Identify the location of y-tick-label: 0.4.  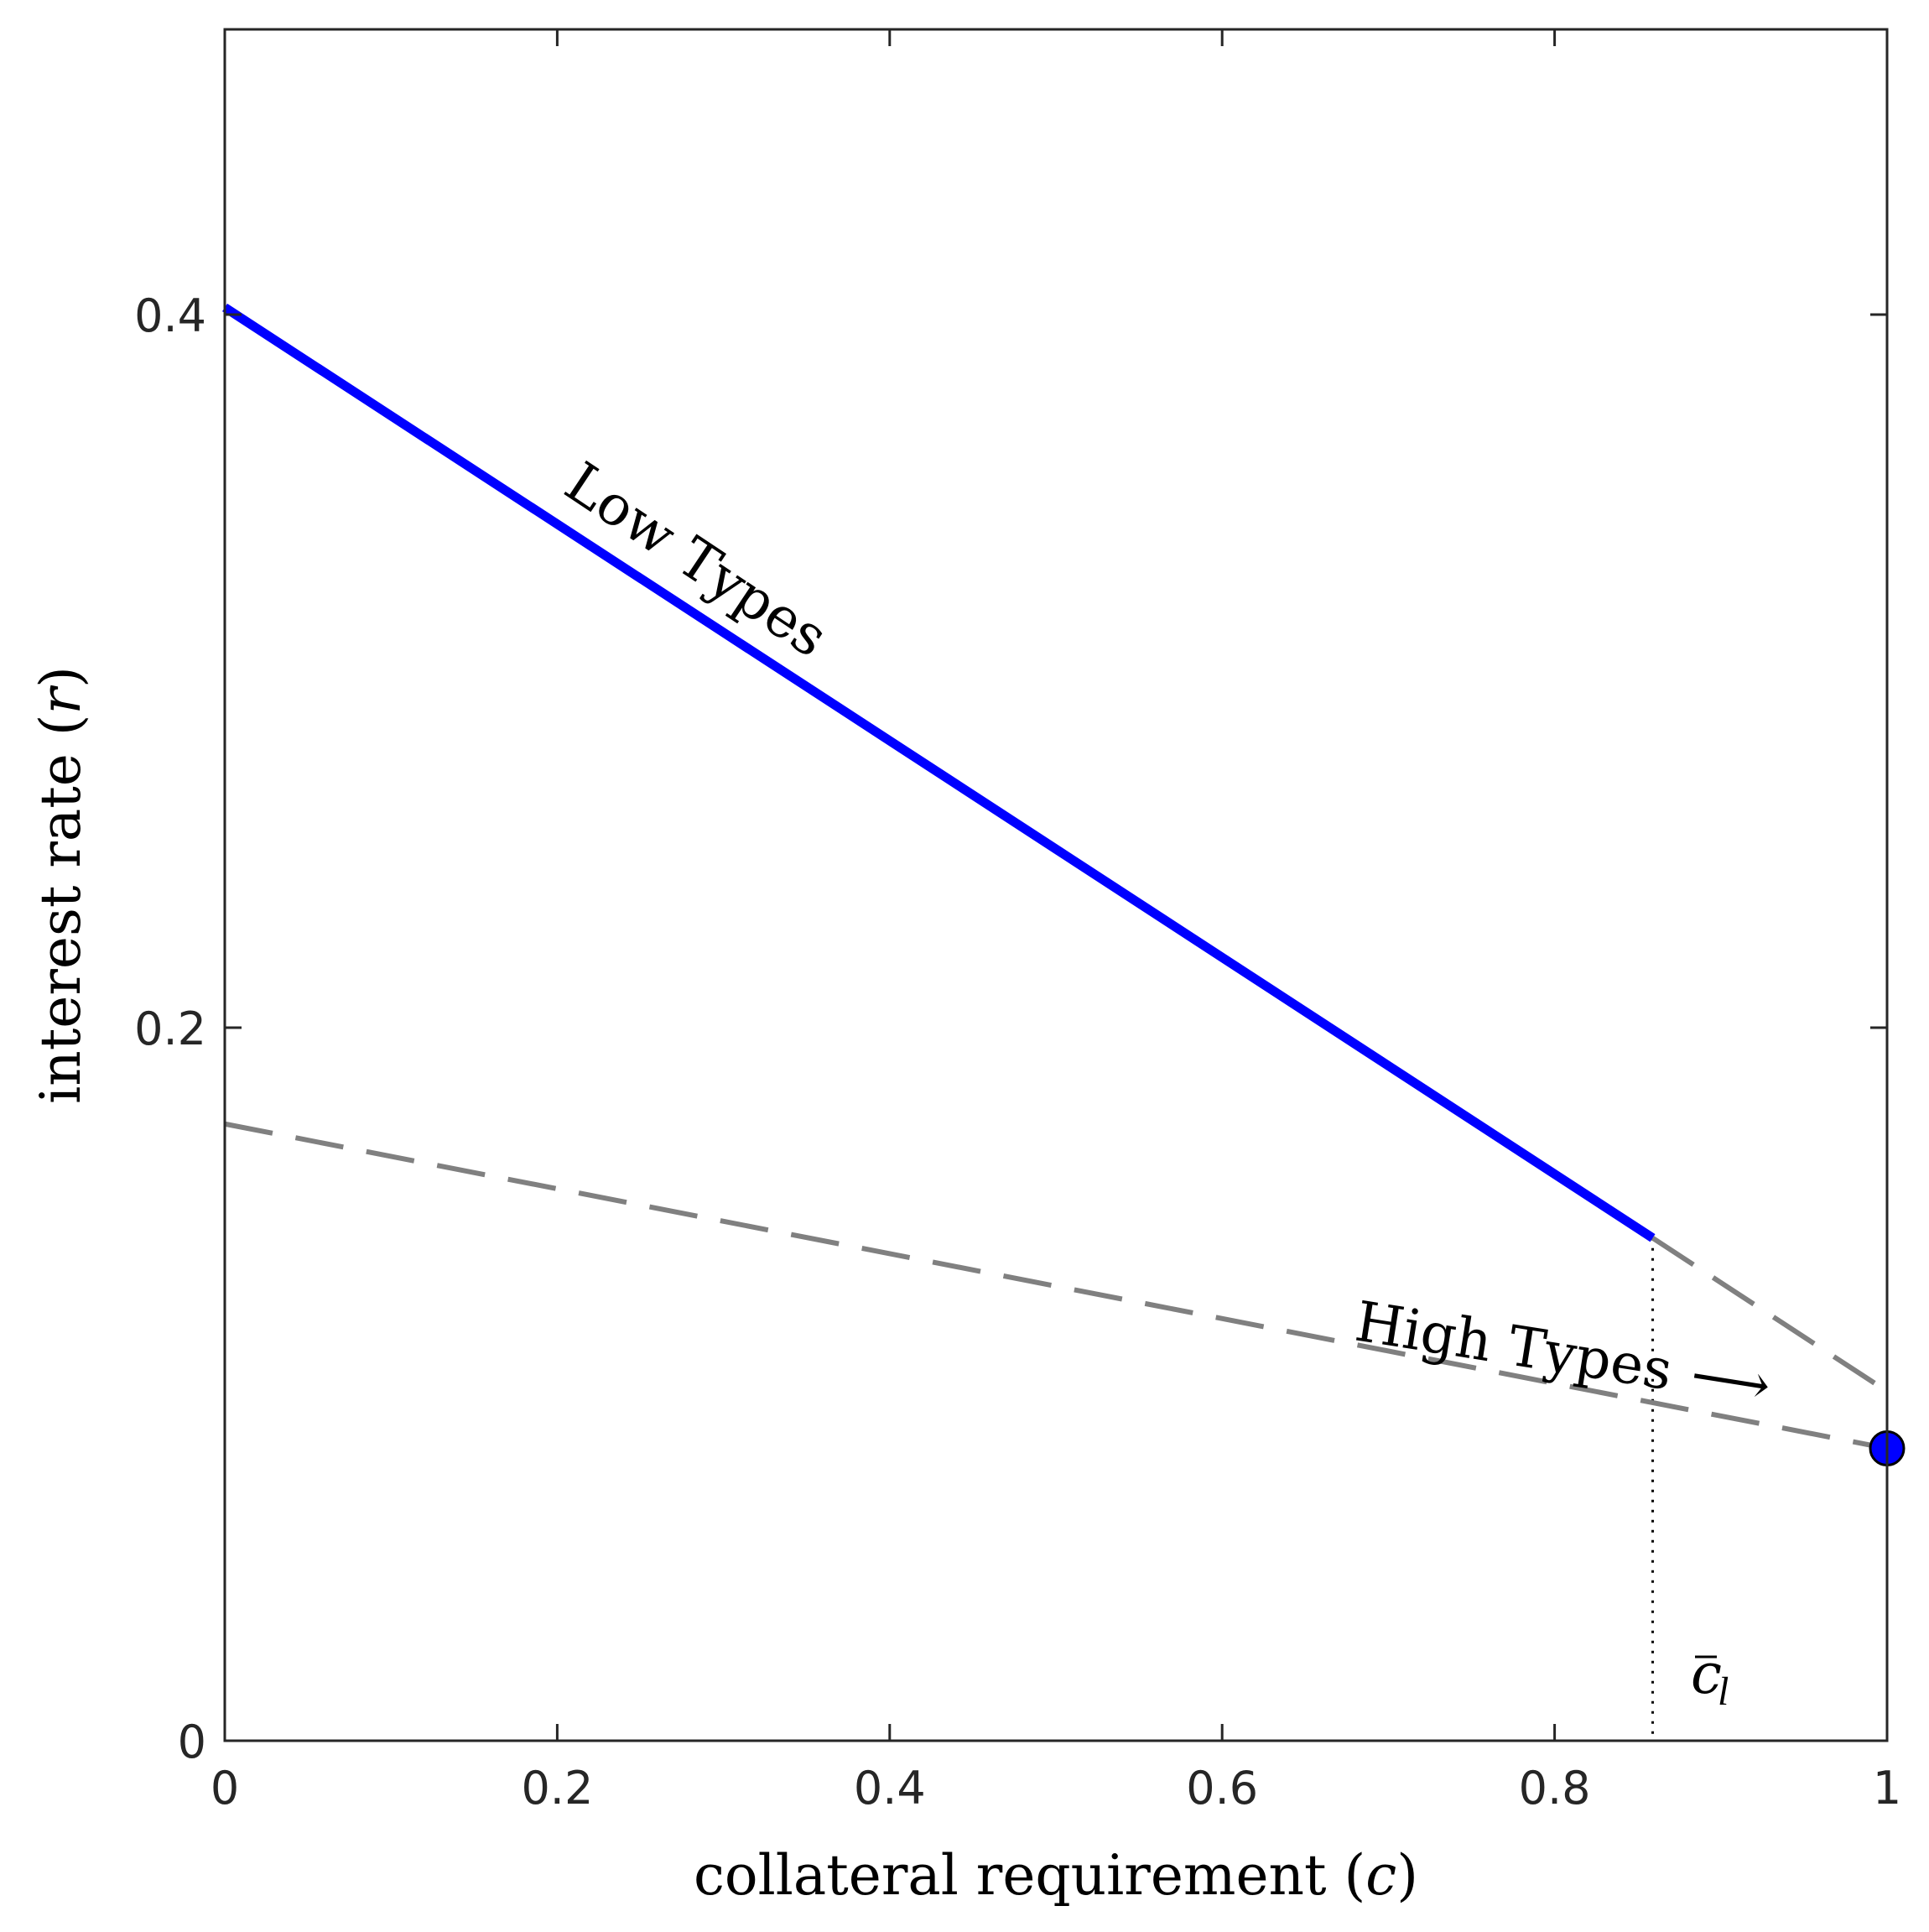
(170, 315).